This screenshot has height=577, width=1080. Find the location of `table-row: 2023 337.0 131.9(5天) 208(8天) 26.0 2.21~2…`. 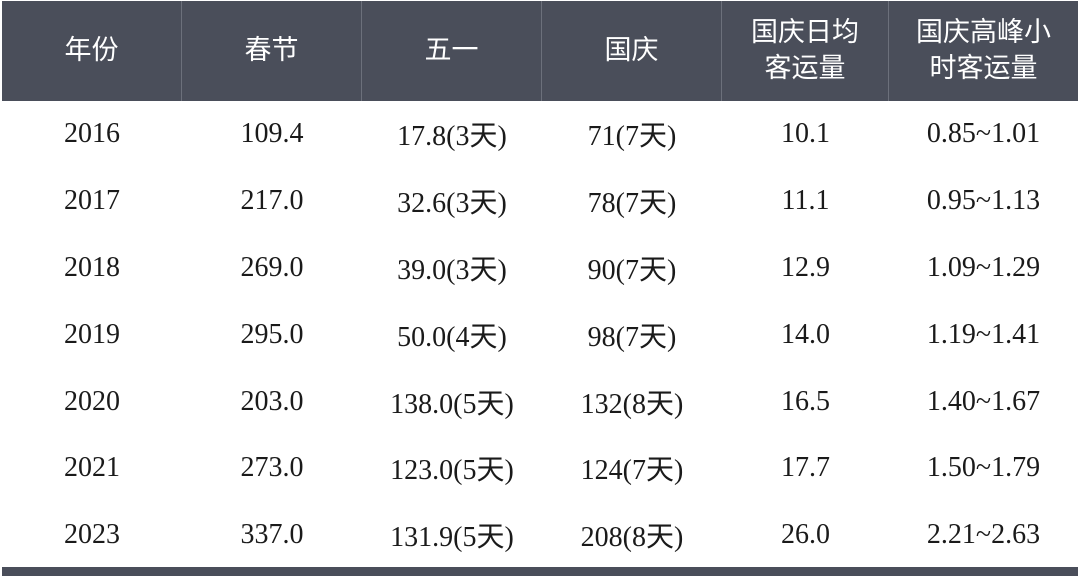

table-row: 2023 337.0 131.9(5天) 208(8天) 26.0 2.21~2… is located at coordinates (540, 535).